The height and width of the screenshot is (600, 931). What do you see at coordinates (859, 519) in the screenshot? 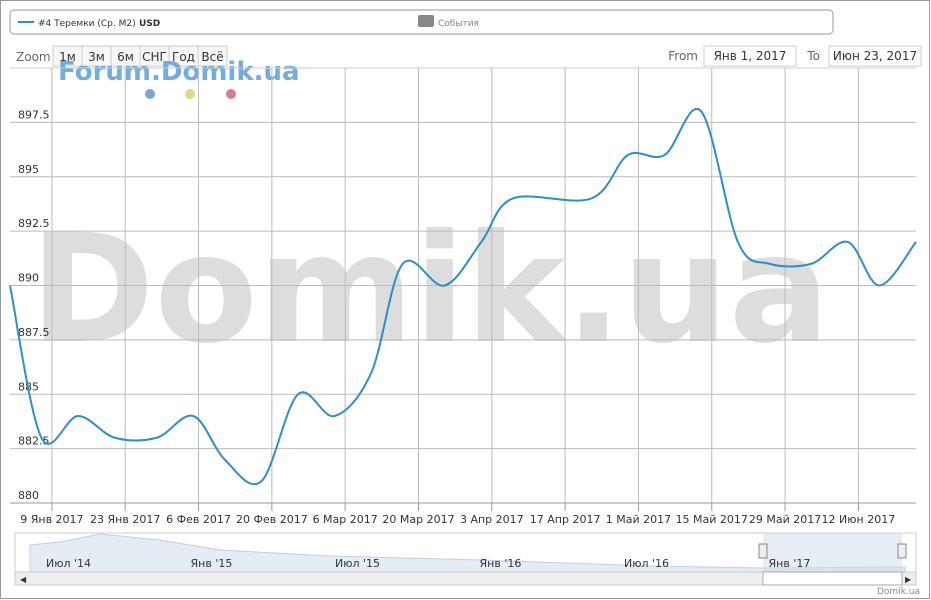
I see `x-tick-label: 12 Июн 2017` at bounding box center [859, 519].